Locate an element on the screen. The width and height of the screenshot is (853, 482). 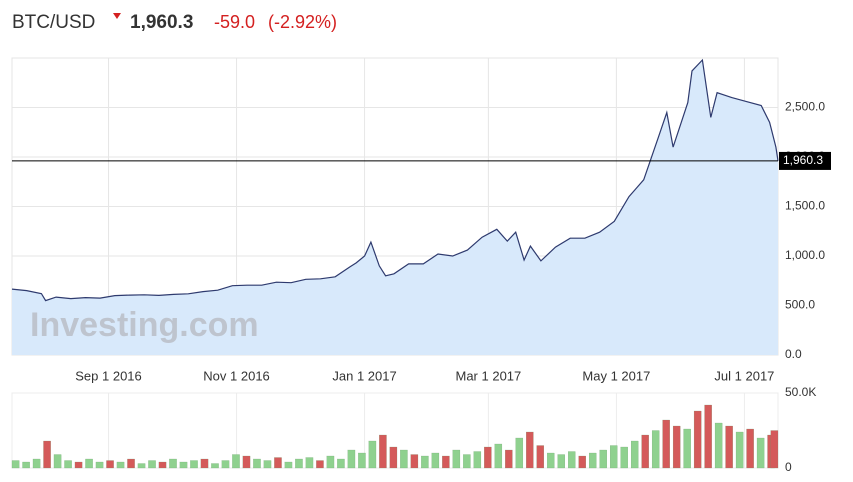
x-tick-label: Mar 1 2017 is located at coordinates (489, 375).